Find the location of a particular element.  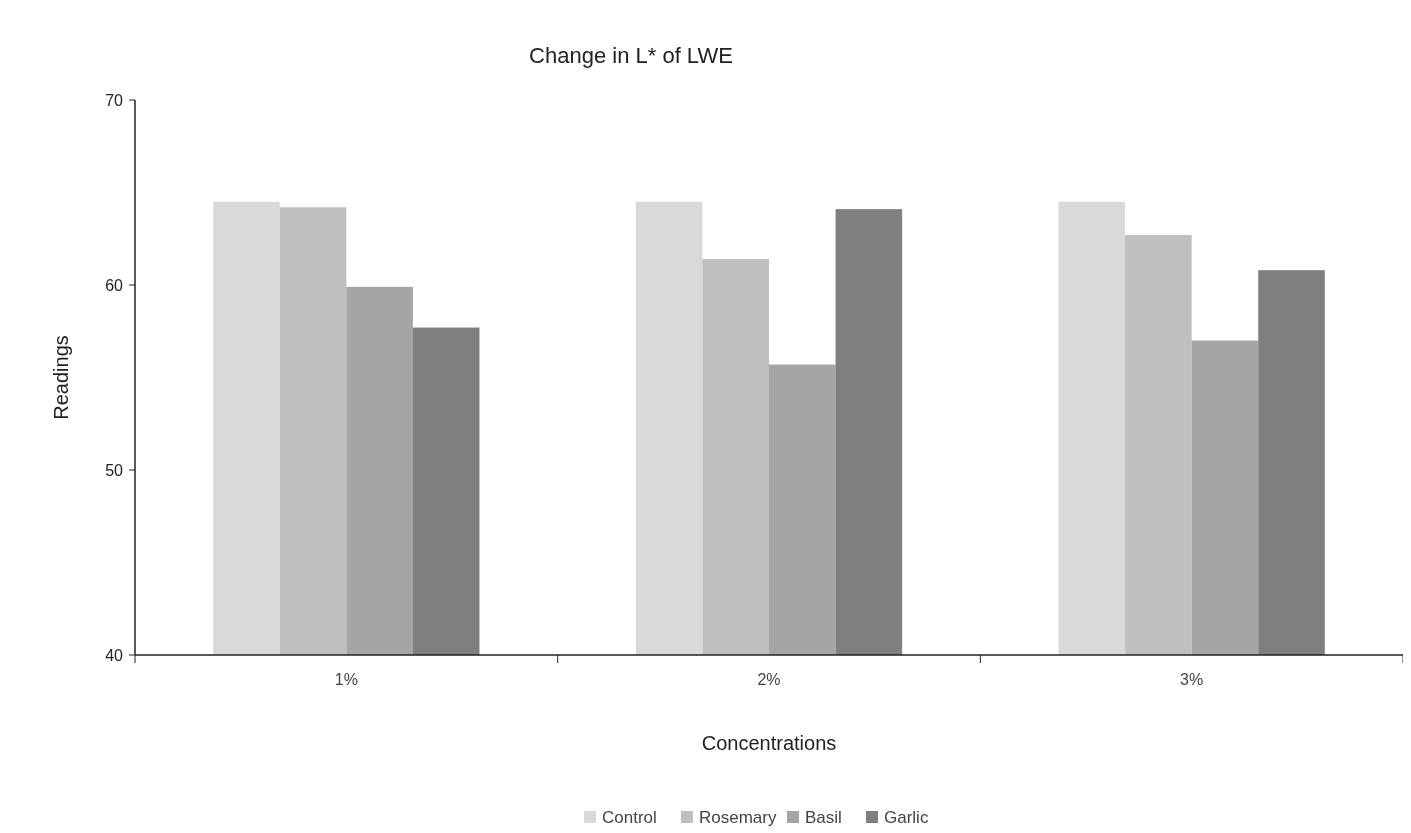

legend-label: Basil is located at coordinates (823, 817).